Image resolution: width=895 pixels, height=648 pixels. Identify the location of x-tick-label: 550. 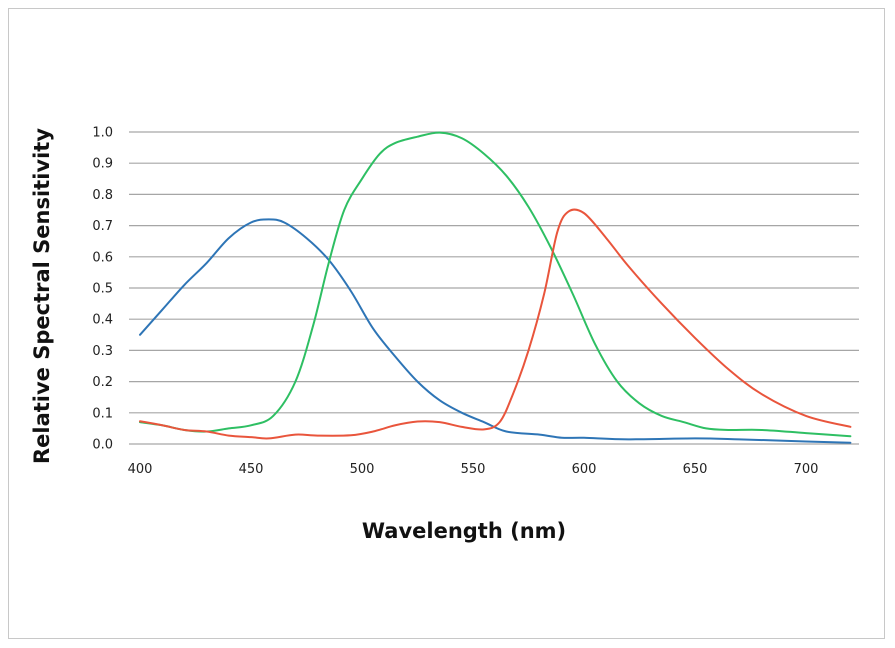
(473, 469).